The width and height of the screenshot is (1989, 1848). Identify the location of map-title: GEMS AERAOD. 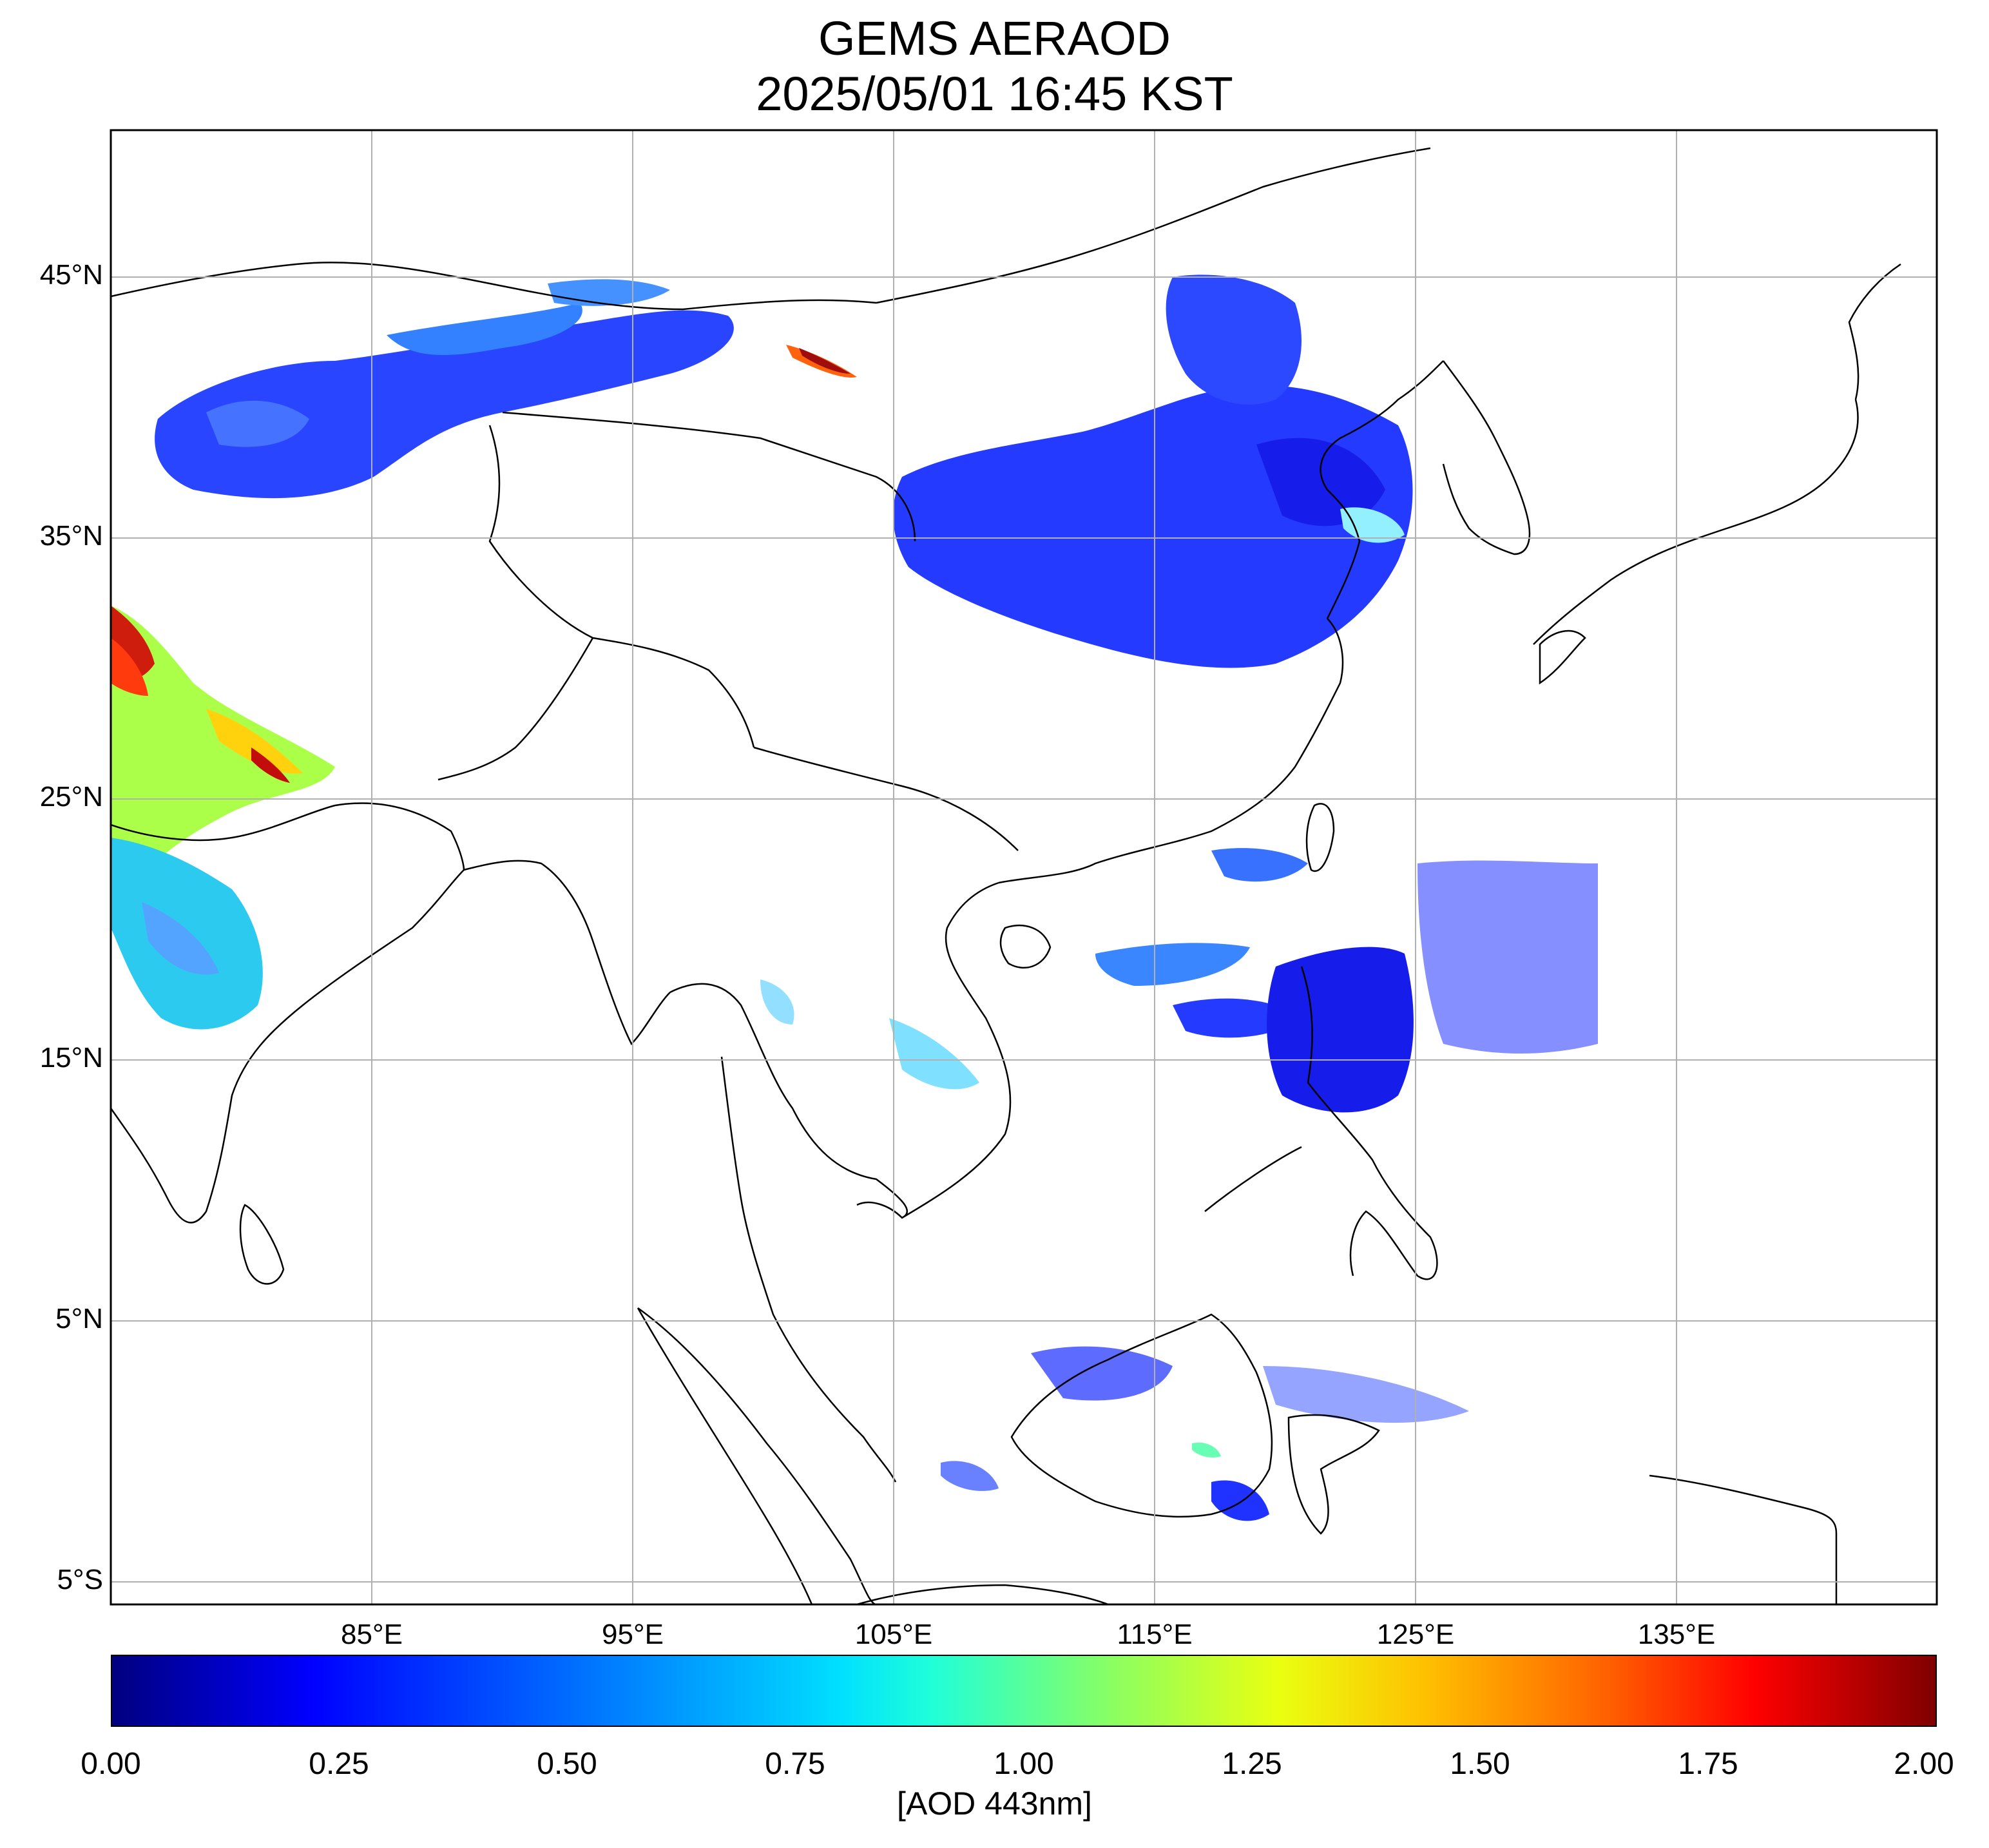
(994, 38).